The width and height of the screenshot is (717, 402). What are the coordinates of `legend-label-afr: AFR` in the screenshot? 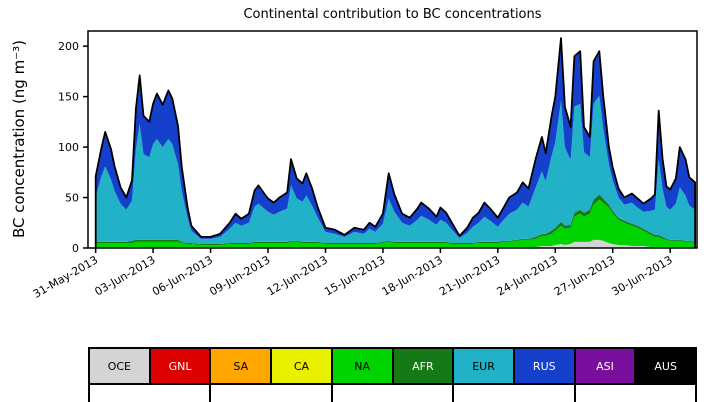 It's located at (423, 366).